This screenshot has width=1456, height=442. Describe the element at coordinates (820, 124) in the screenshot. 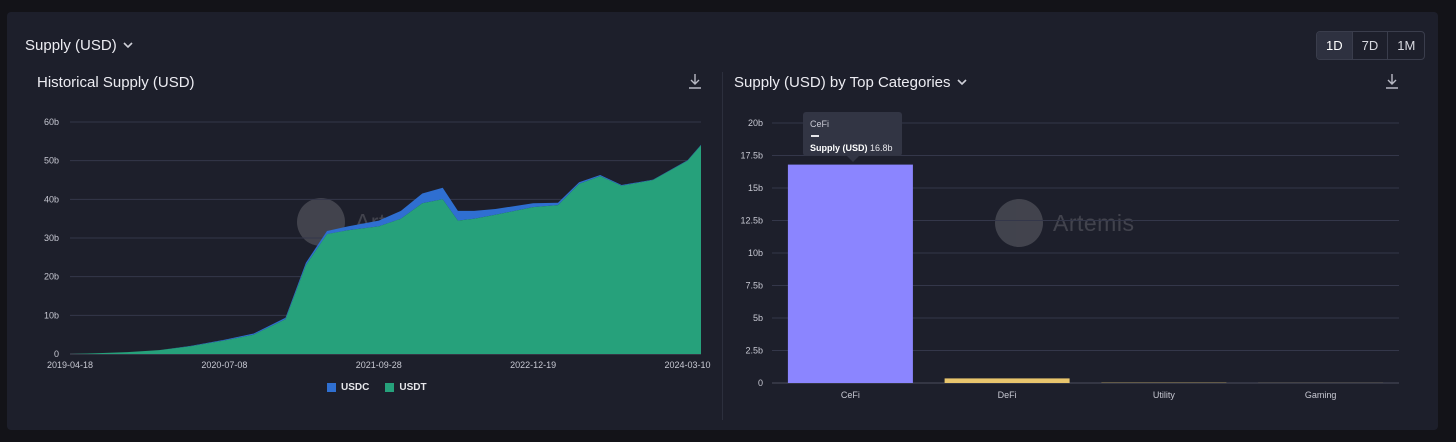

I see `tooltip-category: CeFi` at that location.